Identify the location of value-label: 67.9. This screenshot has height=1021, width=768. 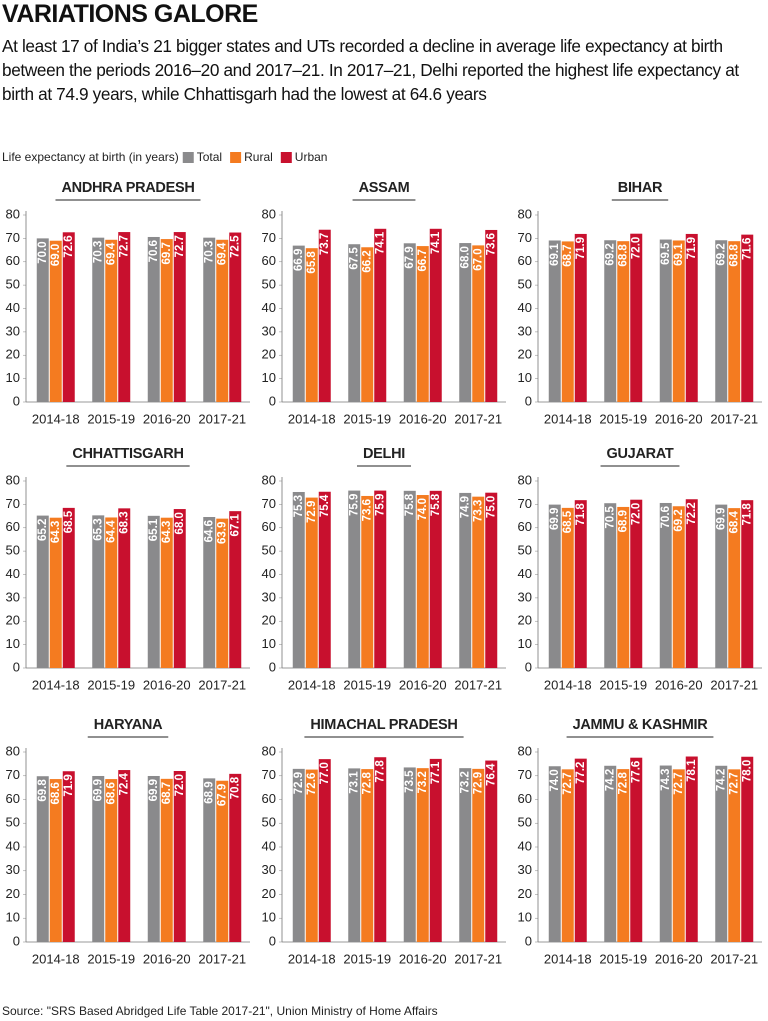
(222, 795).